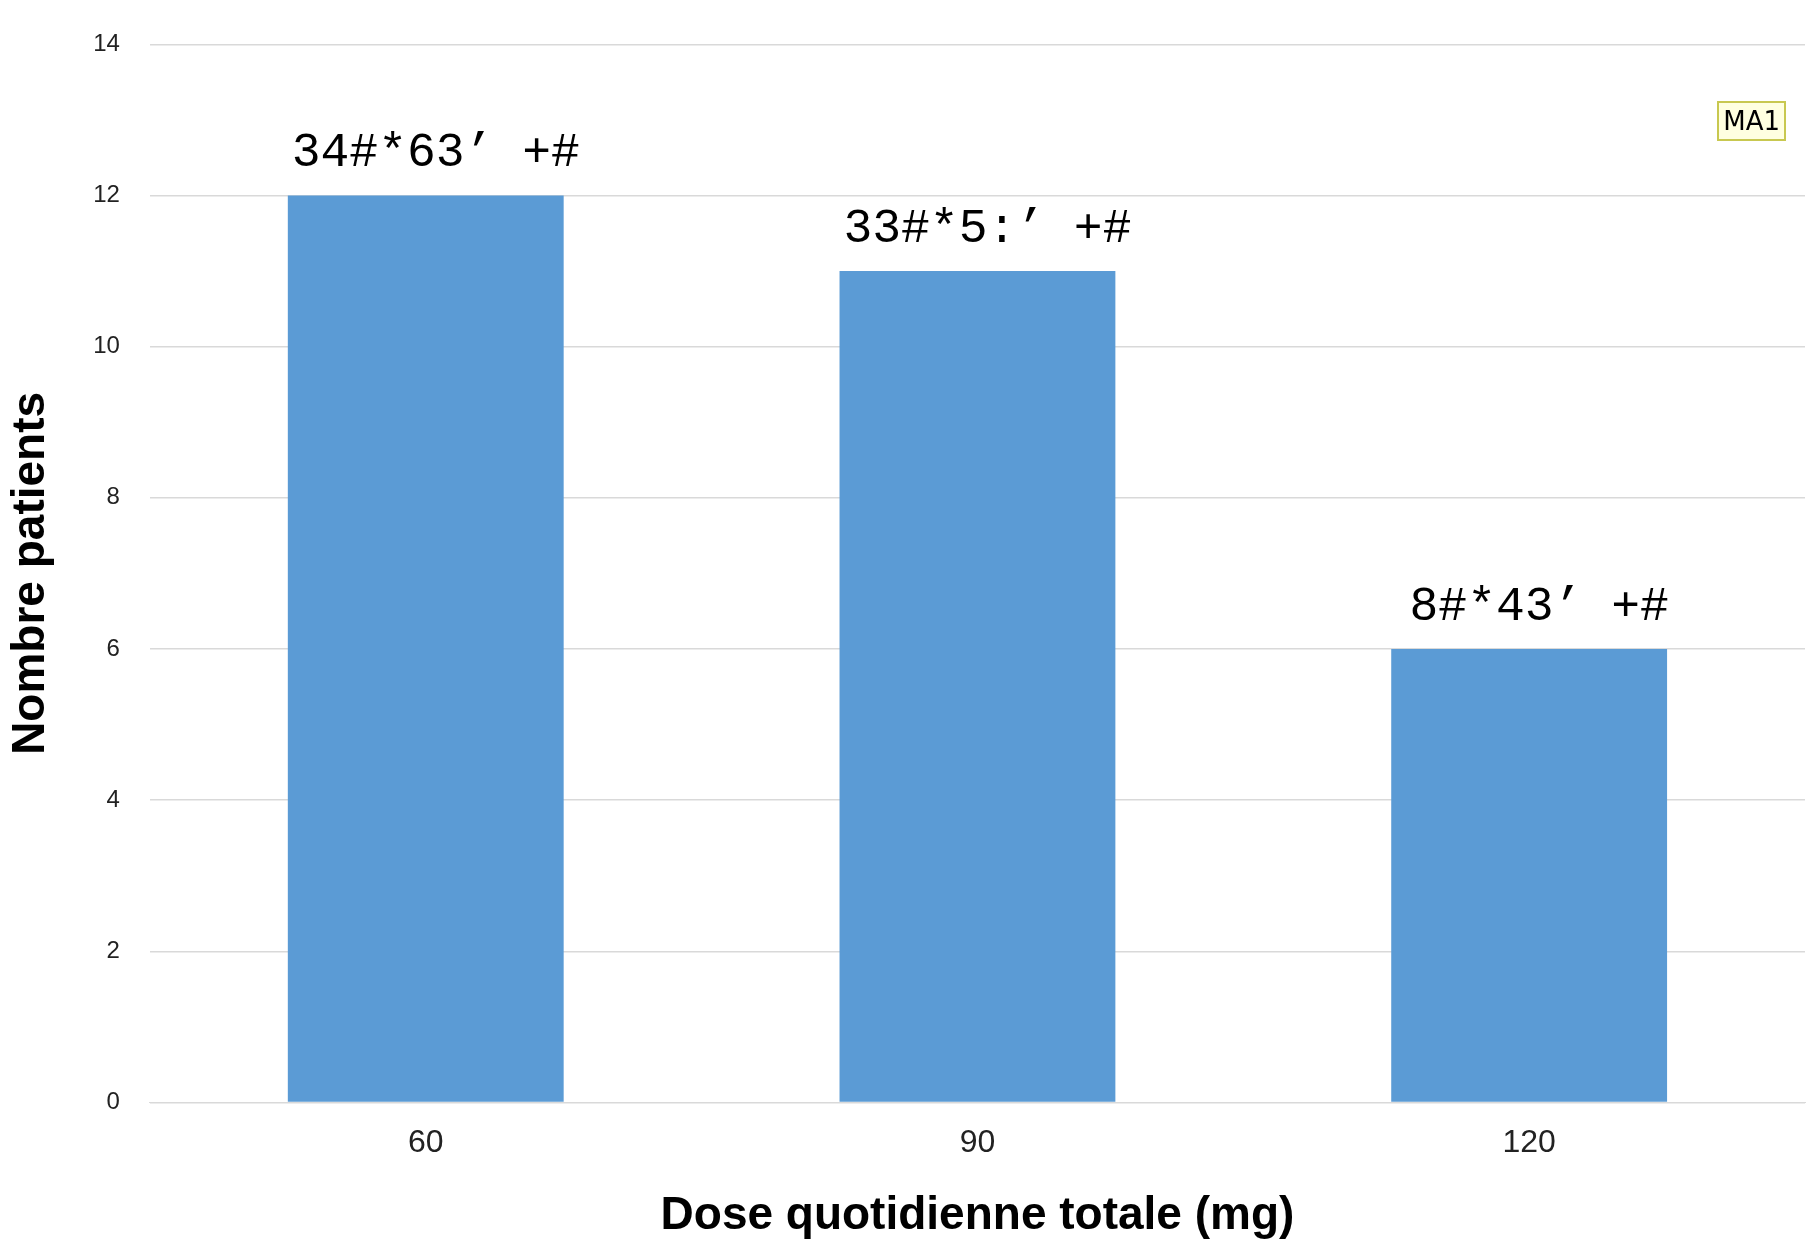  What do you see at coordinates (425, 1141) in the screenshot?
I see `x-tick-label: 60` at bounding box center [425, 1141].